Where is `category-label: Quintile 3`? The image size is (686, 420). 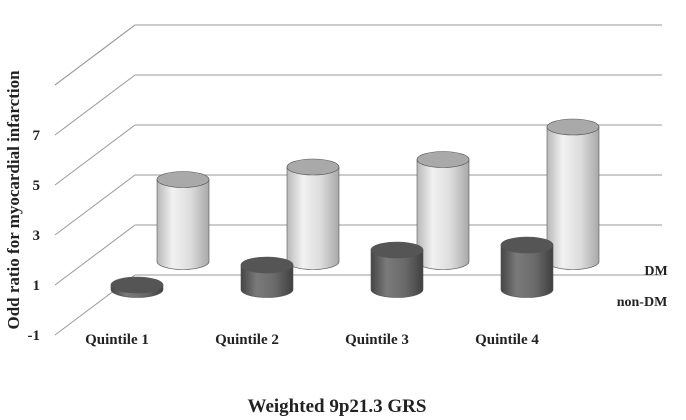 category-label: Quintile 3 is located at coordinates (377, 340).